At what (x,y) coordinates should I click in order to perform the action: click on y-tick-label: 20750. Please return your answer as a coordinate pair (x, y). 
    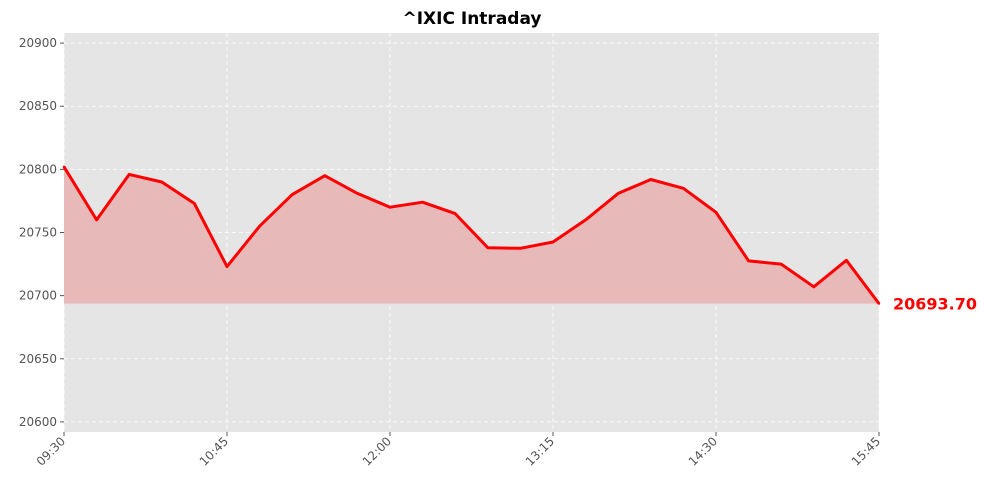
    Looking at the image, I should click on (38, 233).